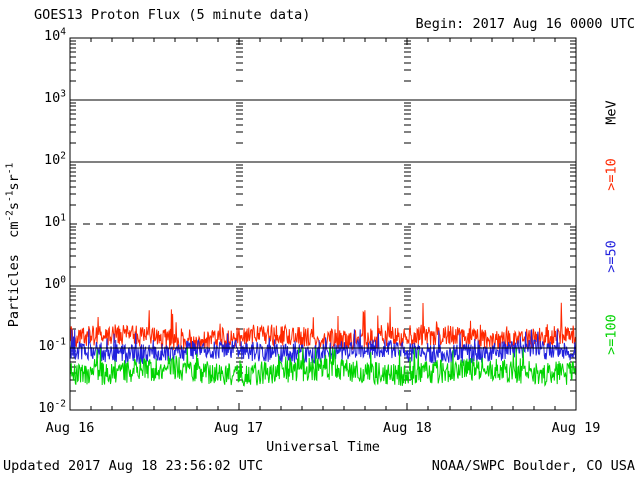 The image size is (640, 480). Describe the element at coordinates (52, 345) in the screenshot. I see `y-tick-label: 10⁻¹` at that location.